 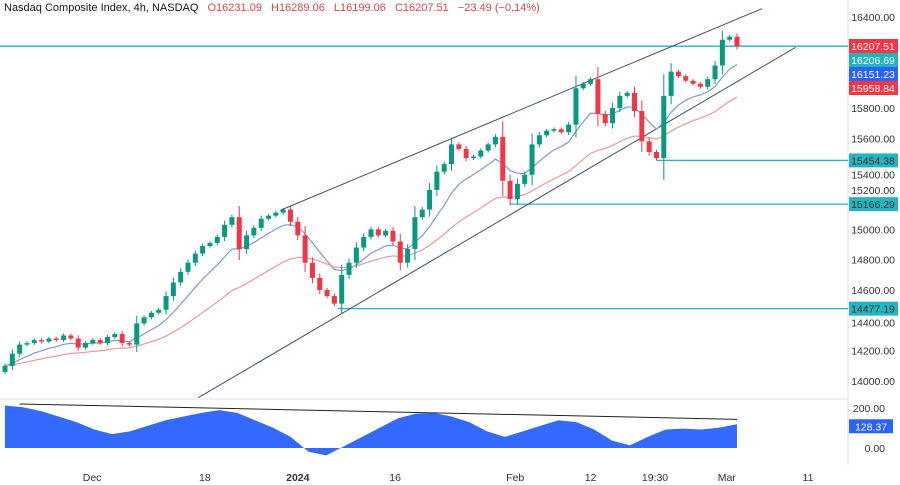 What do you see at coordinates (515, 478) in the screenshot?
I see `time-axis-label: Feb` at bounding box center [515, 478].